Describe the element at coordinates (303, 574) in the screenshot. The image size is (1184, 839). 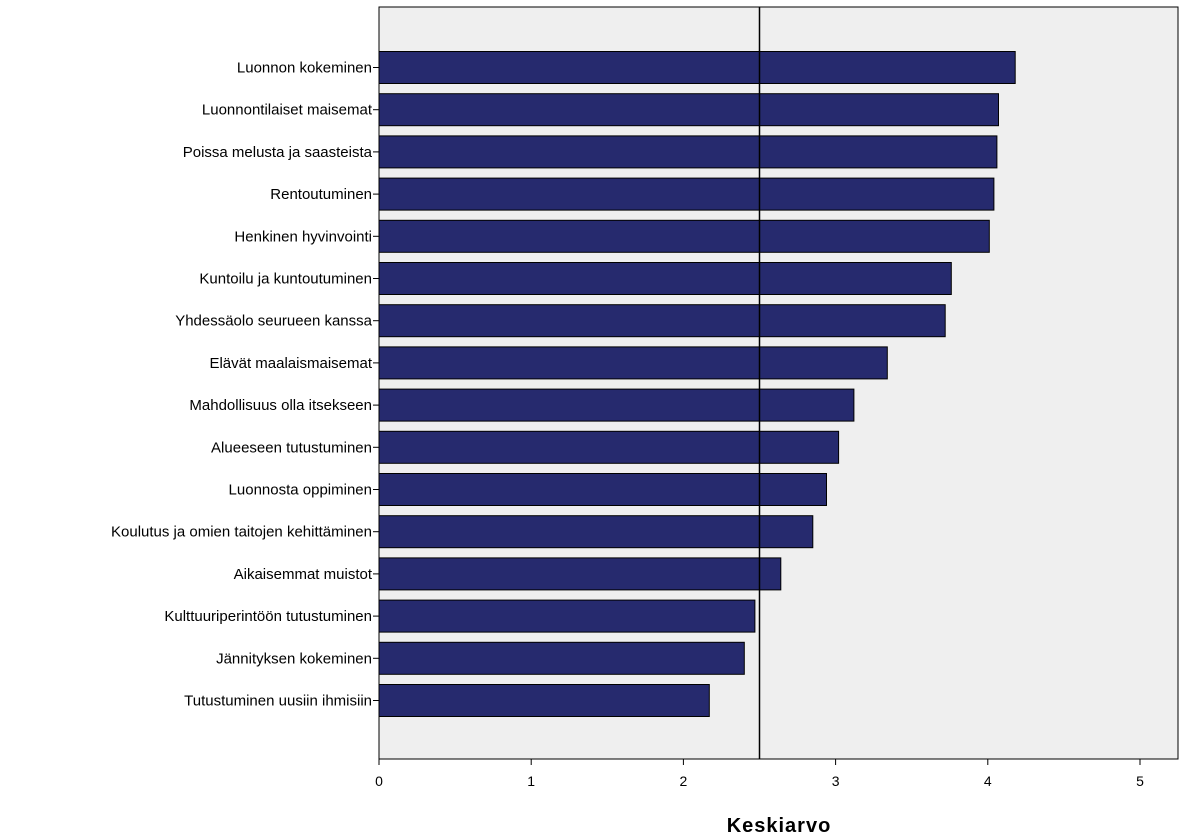
I see `category-label: Aikaisemmat muistot` at that location.